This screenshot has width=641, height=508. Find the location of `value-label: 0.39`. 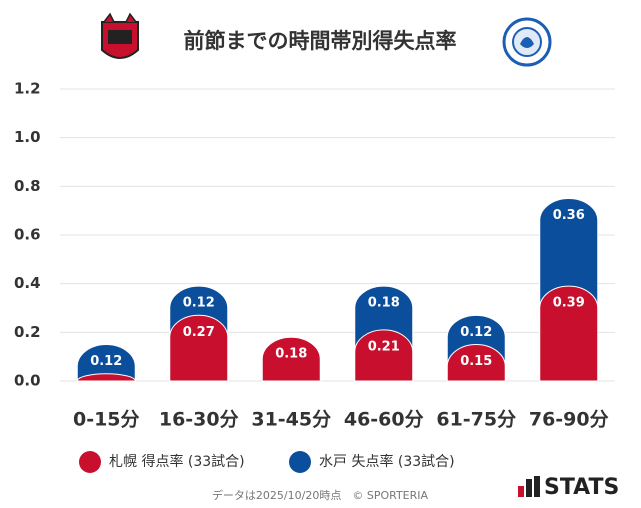

value-label: 0.39 is located at coordinates (569, 303).